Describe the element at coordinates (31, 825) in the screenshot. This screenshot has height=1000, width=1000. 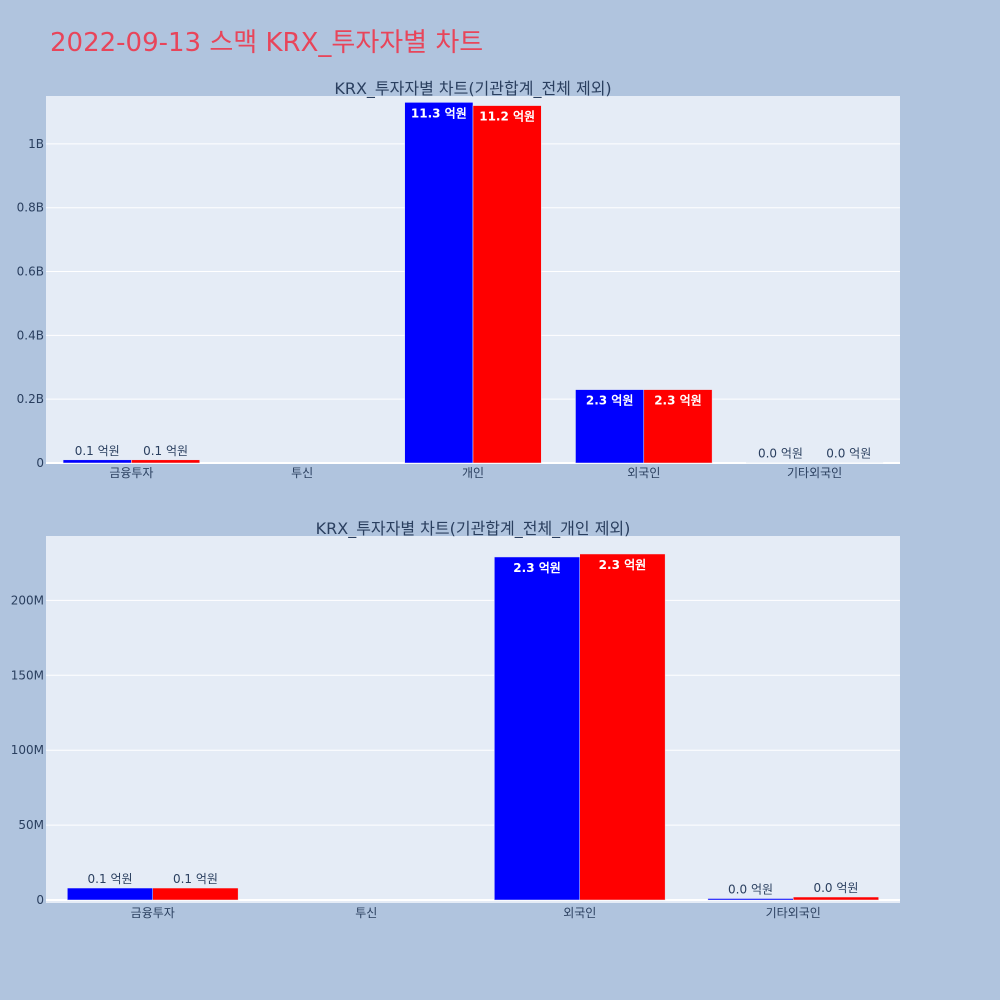
I see `y-tick-label: 50M` at that location.